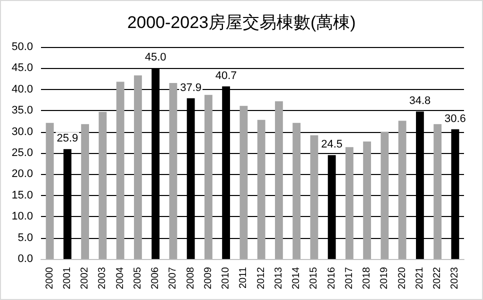 This screenshot has width=483, height=300. I want to click on data-label: 45.0, so click(155, 58).